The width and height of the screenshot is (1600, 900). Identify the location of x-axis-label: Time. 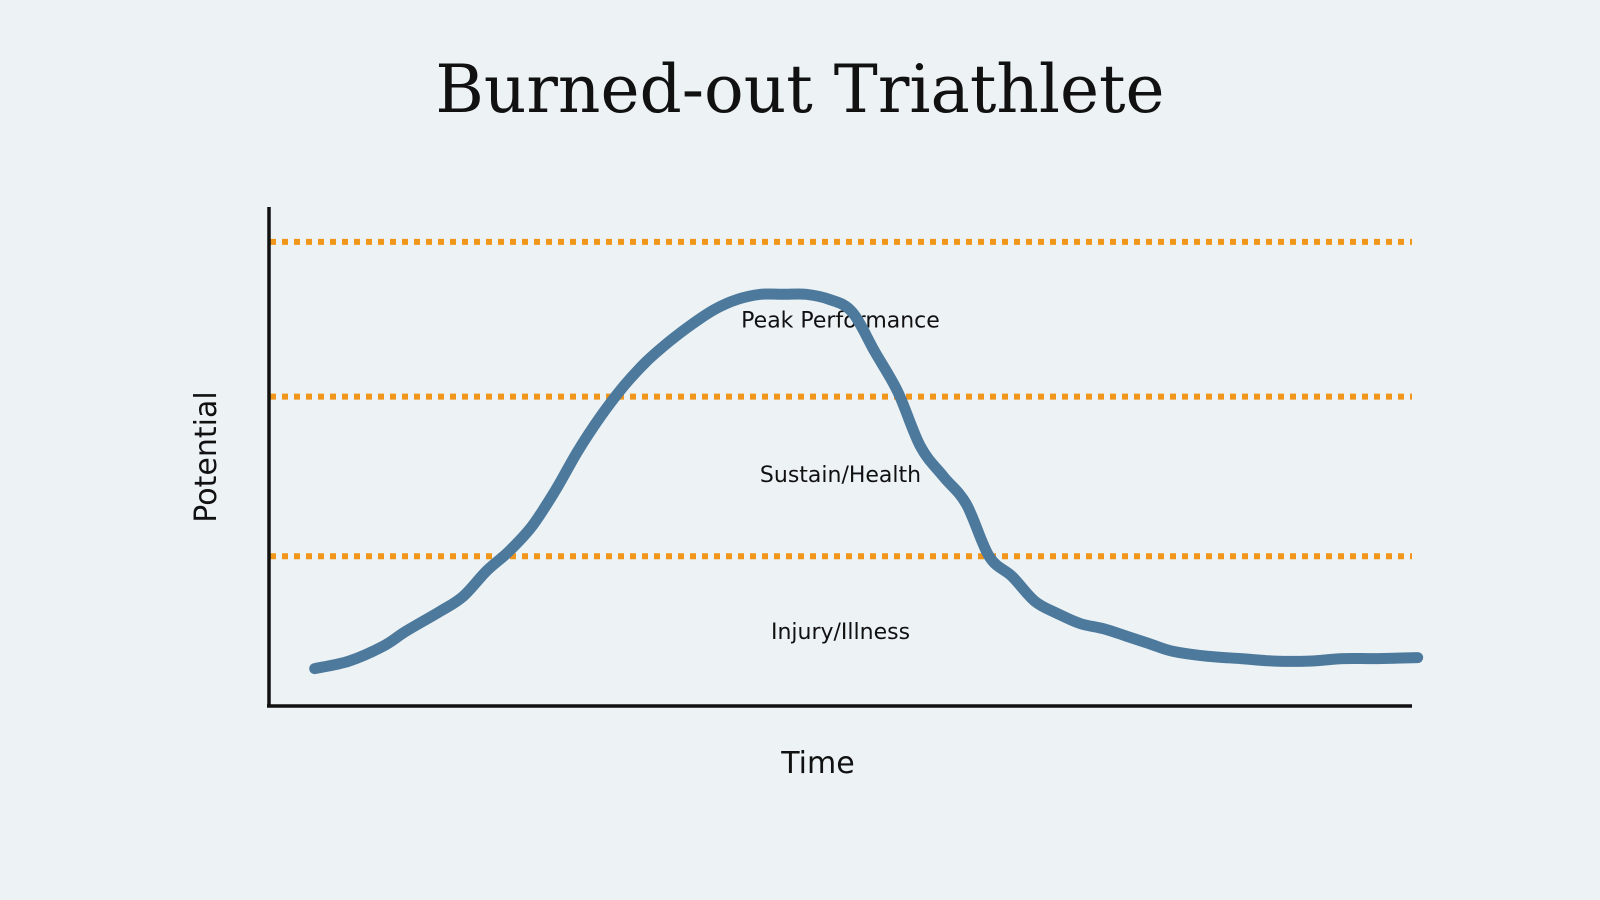
(817, 763).